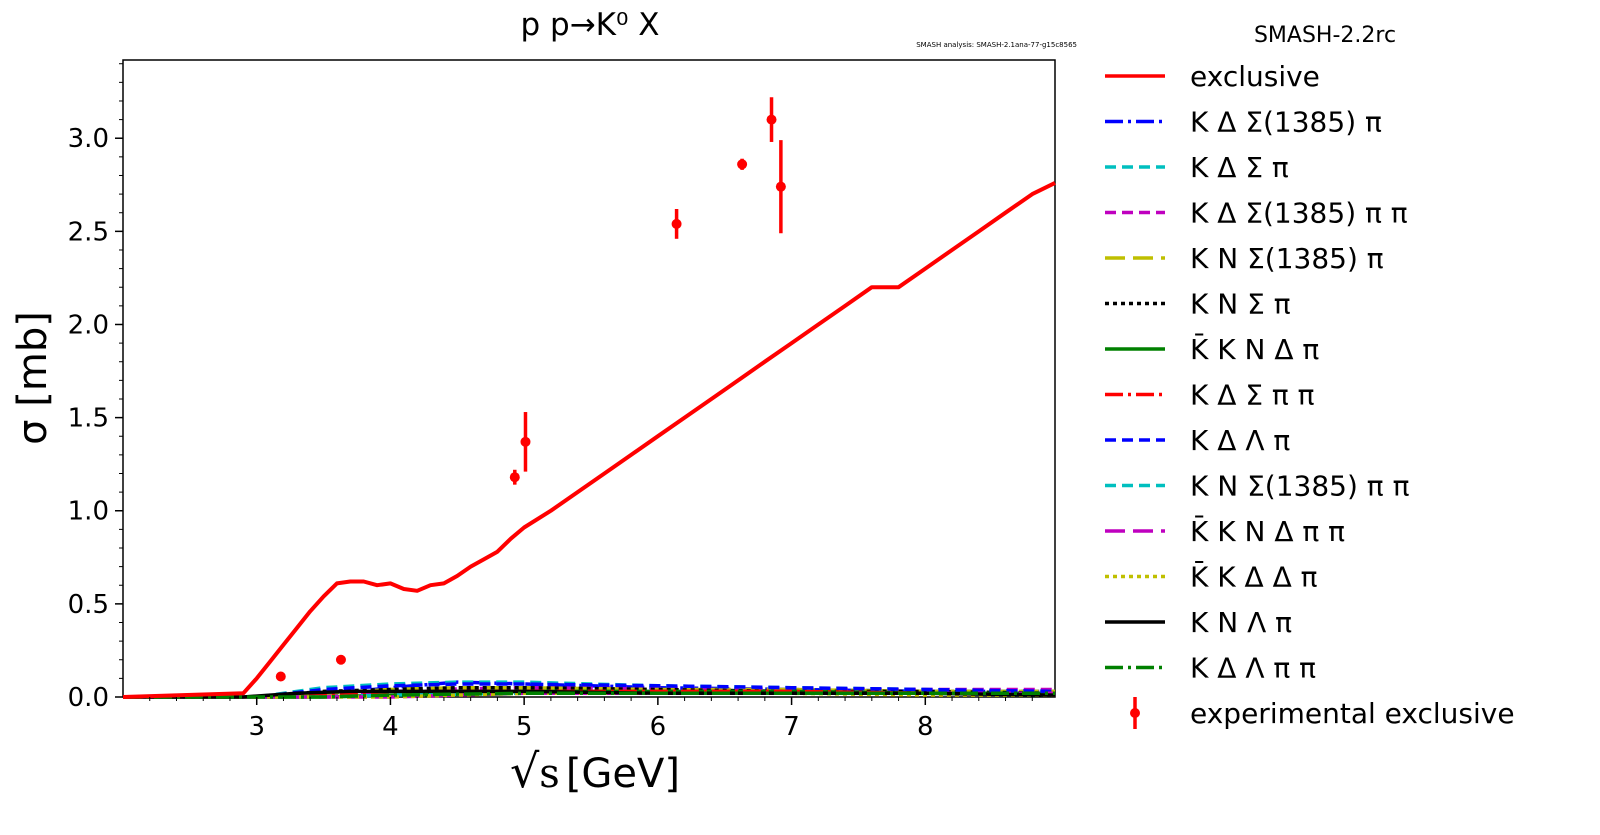  I want to click on y-tick-label: 1.5, so click(88, 419).